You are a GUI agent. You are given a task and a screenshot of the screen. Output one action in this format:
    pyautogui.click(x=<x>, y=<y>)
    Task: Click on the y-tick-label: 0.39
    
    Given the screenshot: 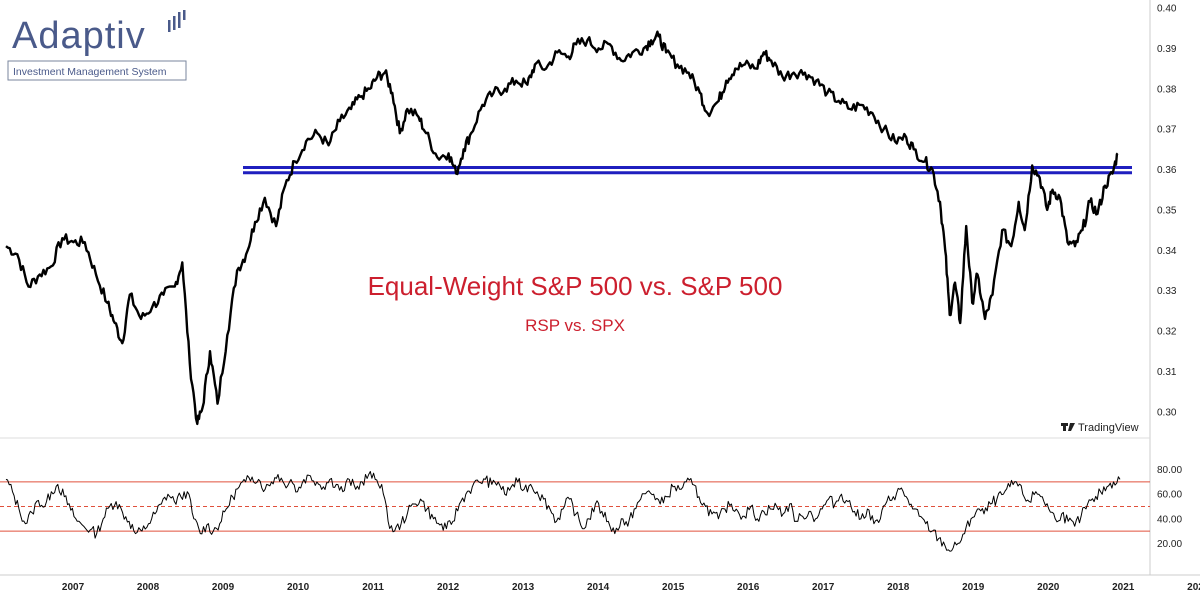 What is the action you would take?
    pyautogui.click(x=1167, y=49)
    